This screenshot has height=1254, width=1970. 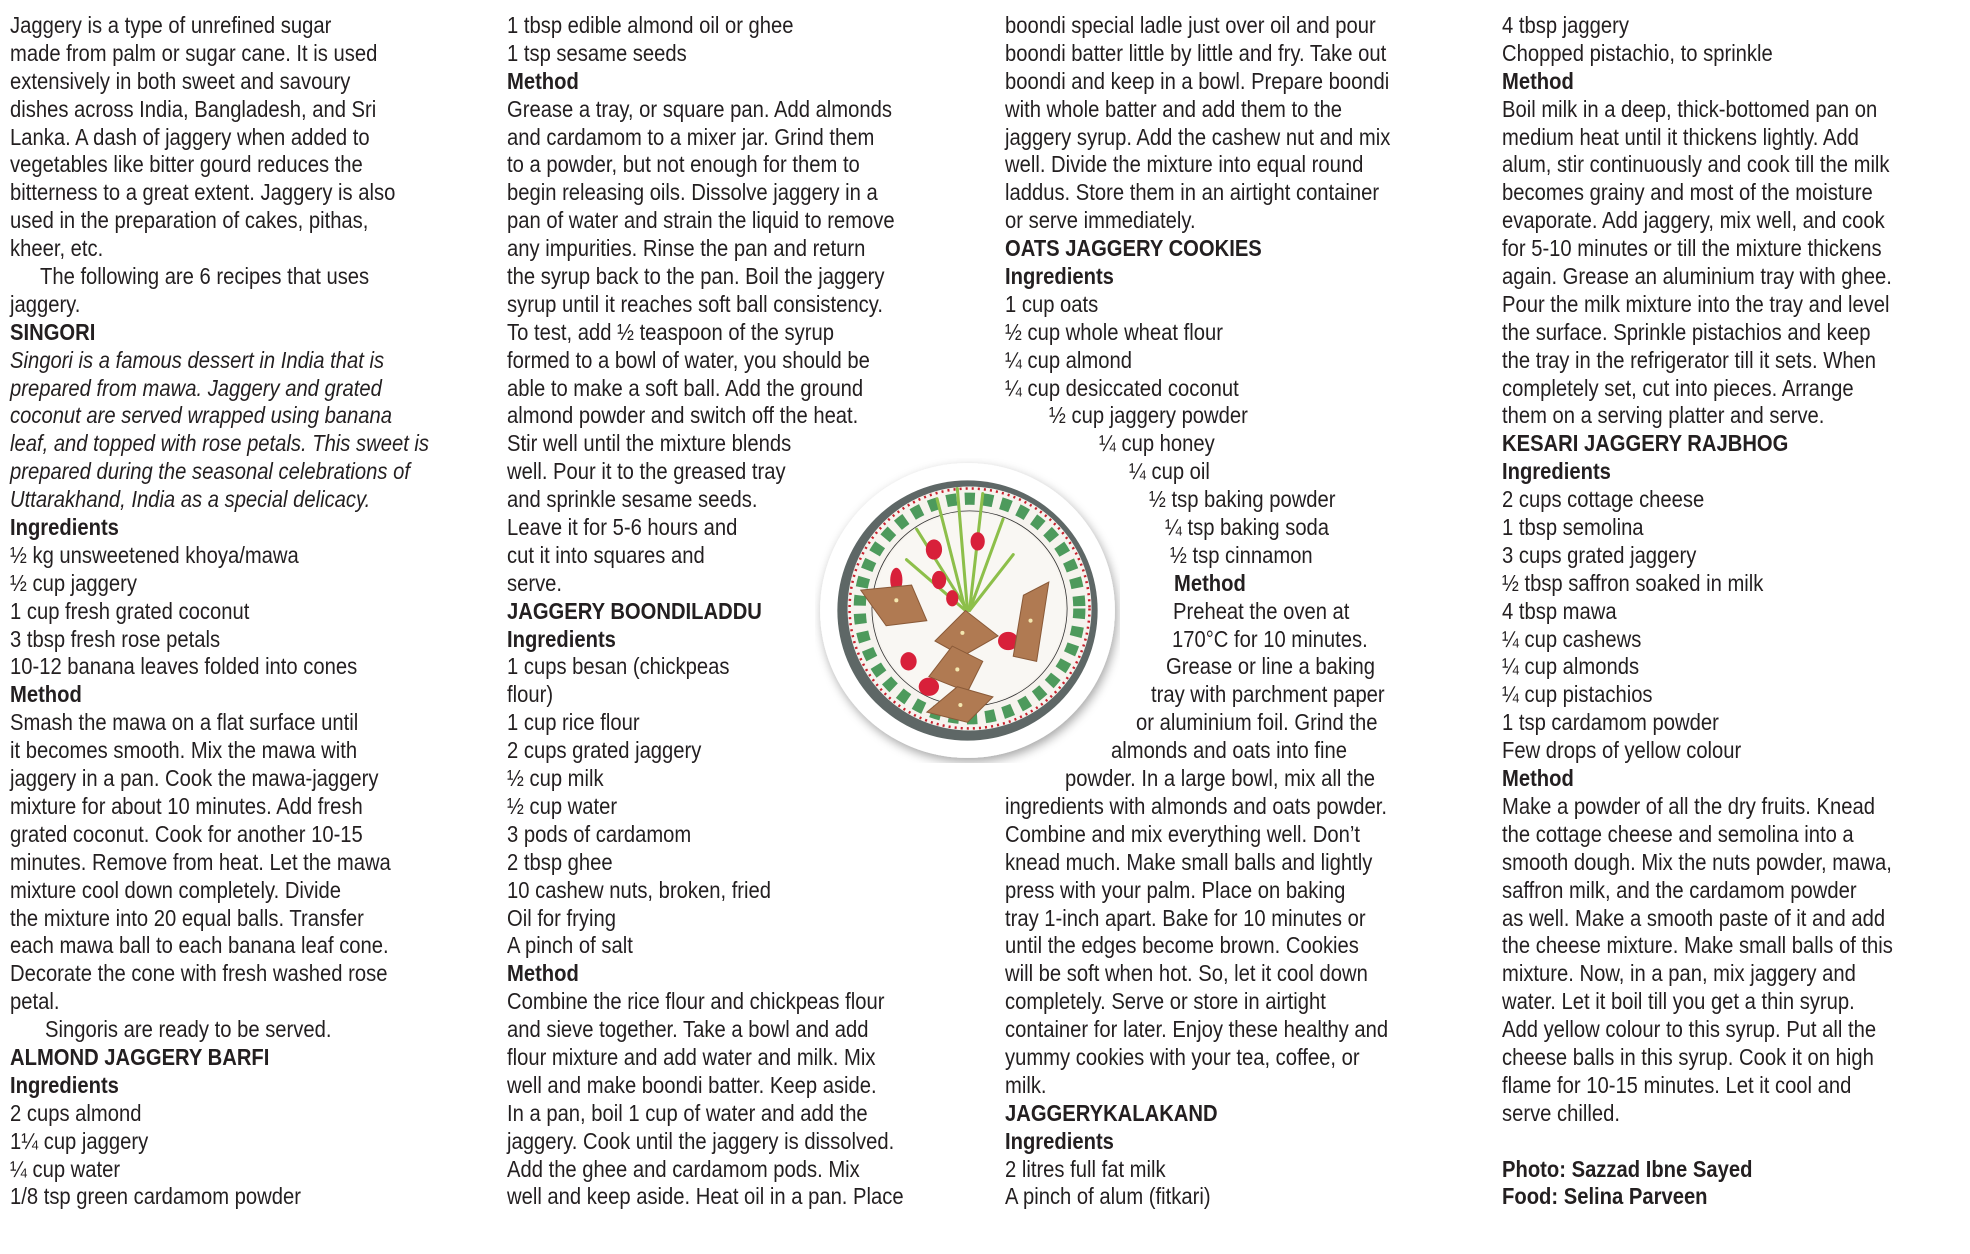 What do you see at coordinates (685, 387) in the screenshot?
I see `text-line: able to make a soft ball. Add the ground` at bounding box center [685, 387].